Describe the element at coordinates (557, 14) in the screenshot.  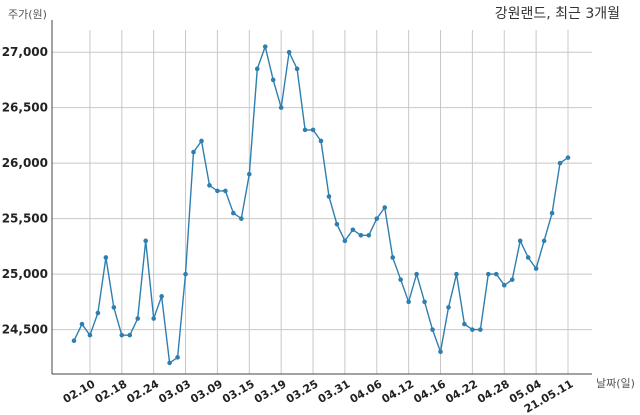
I see `chart-title: 강원랜드, 최근 3개월` at that location.